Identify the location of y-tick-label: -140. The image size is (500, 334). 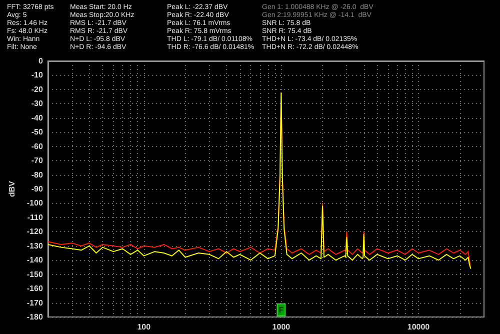
(35, 260).